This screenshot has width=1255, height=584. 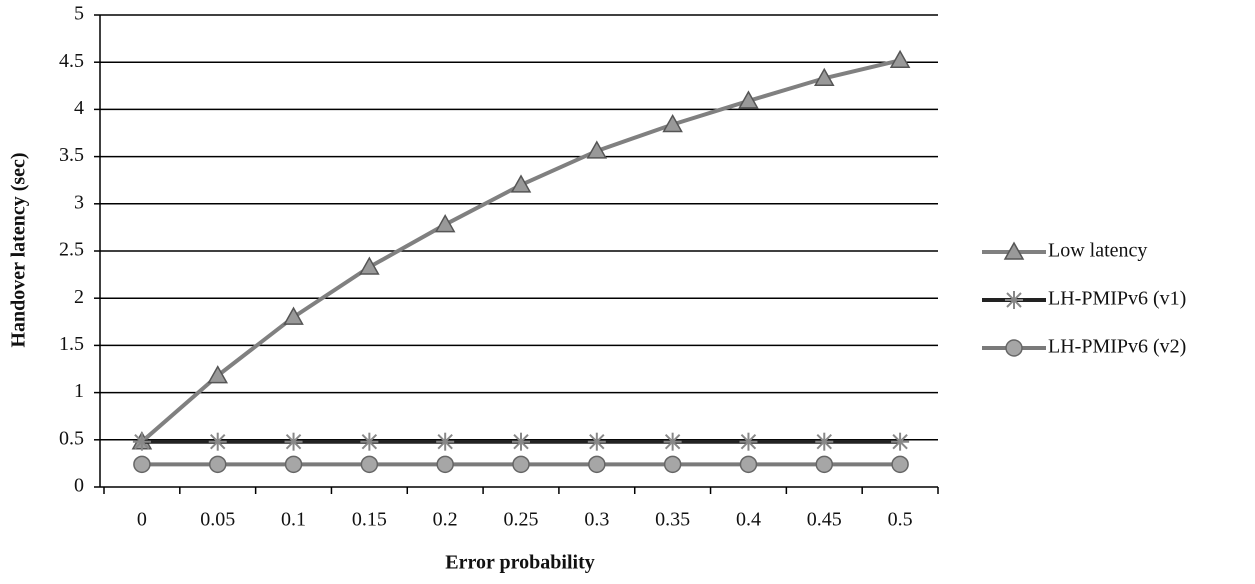 What do you see at coordinates (71, 155) in the screenshot?
I see `y-tick-label: 3.5` at bounding box center [71, 155].